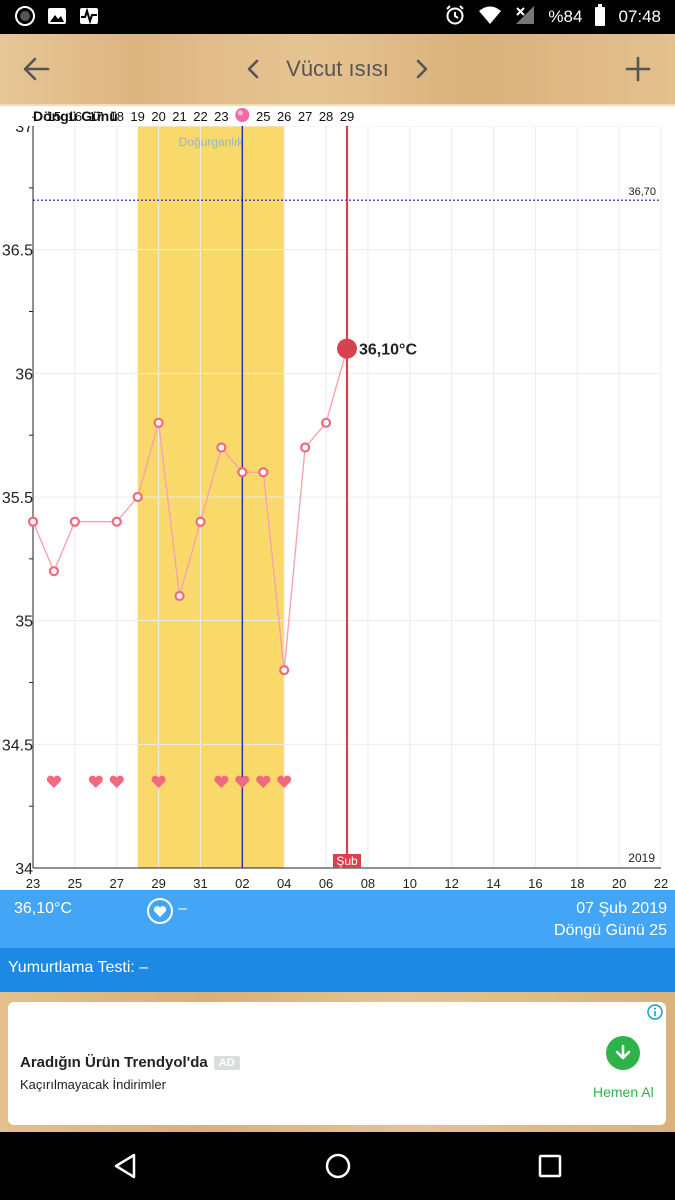  I want to click on x-tick-label: 02, so click(242, 883).